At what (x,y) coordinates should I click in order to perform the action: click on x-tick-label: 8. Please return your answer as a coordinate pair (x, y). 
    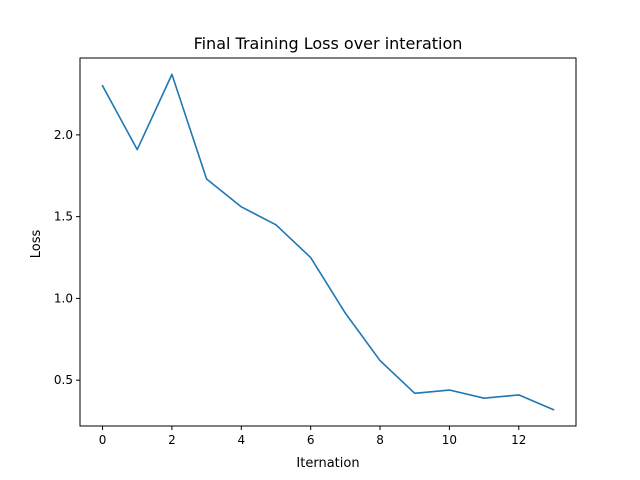
    Looking at the image, I should click on (380, 440).